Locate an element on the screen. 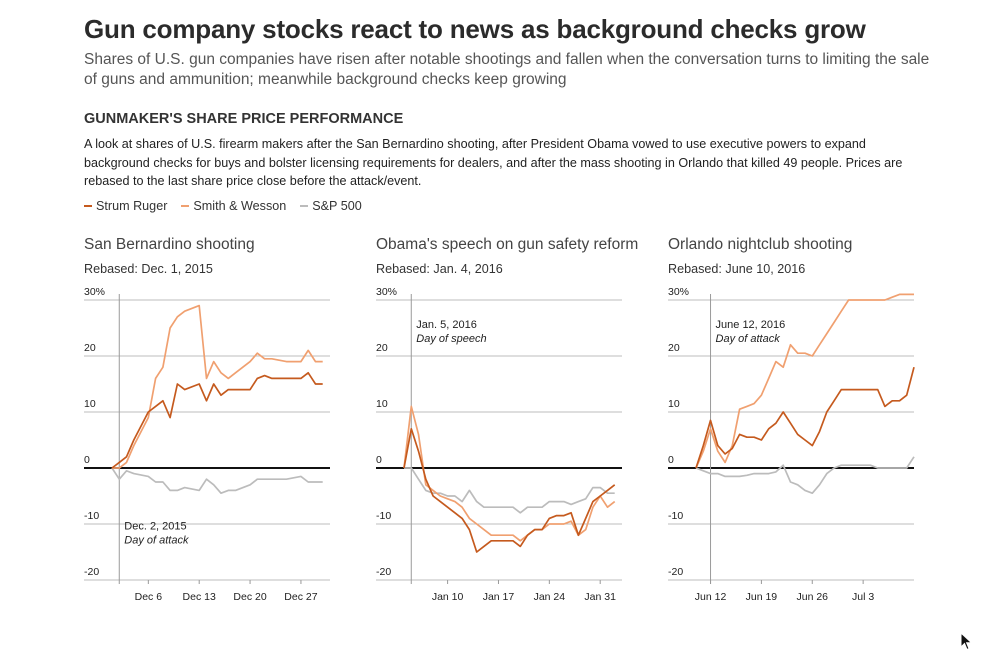  legend-label: S&P 500 is located at coordinates (337, 206).